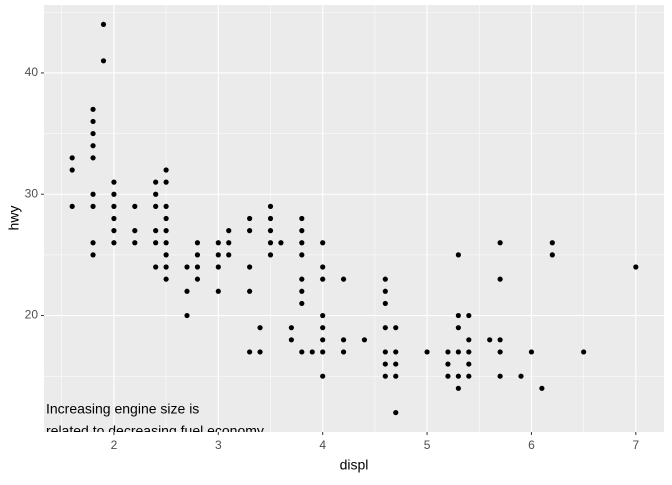 The height and width of the screenshot is (485, 672). I want to click on x-axis-label: displ, so click(354, 465).